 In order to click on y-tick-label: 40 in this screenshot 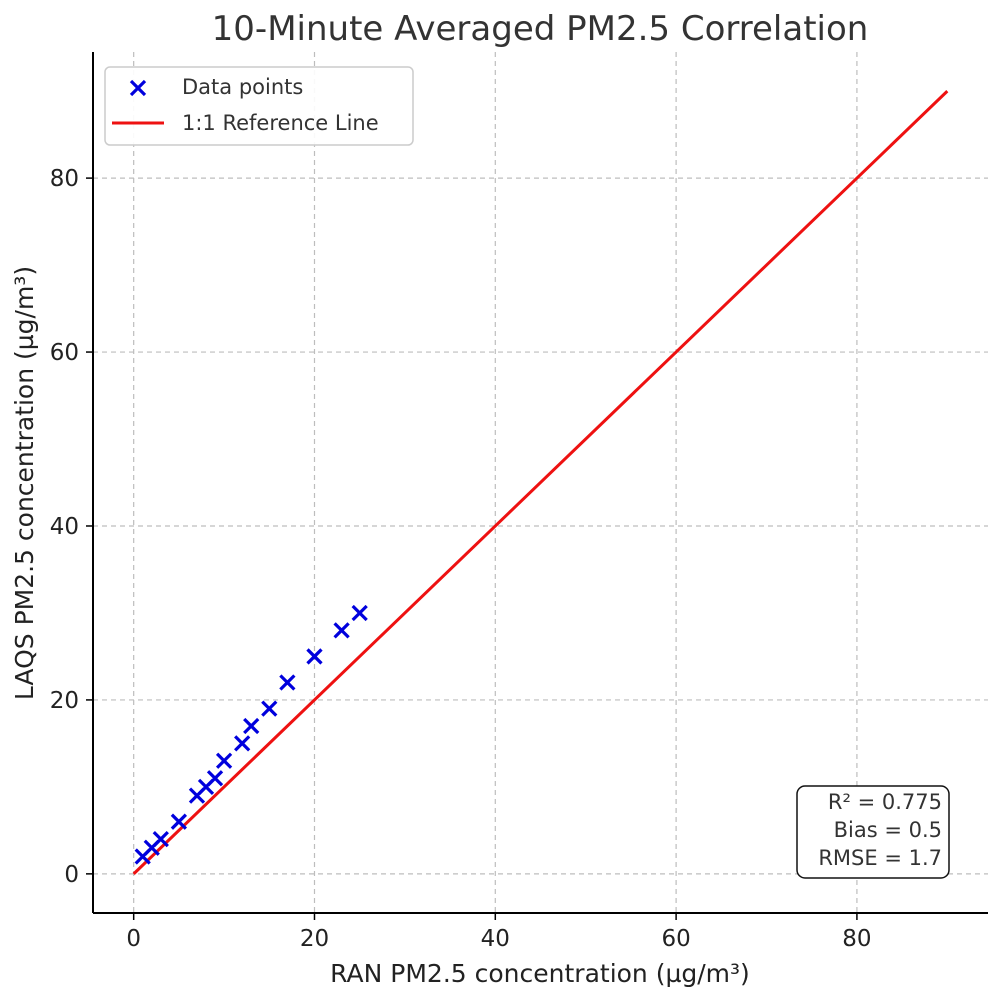, I will do `click(64, 527)`.